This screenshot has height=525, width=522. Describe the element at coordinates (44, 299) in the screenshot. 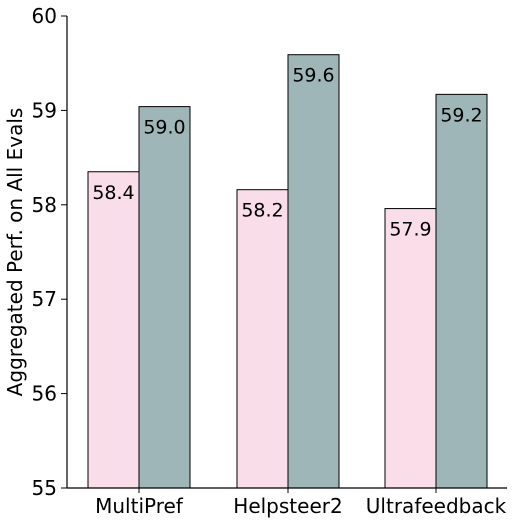

I see `y-tick-label: 57` at that location.